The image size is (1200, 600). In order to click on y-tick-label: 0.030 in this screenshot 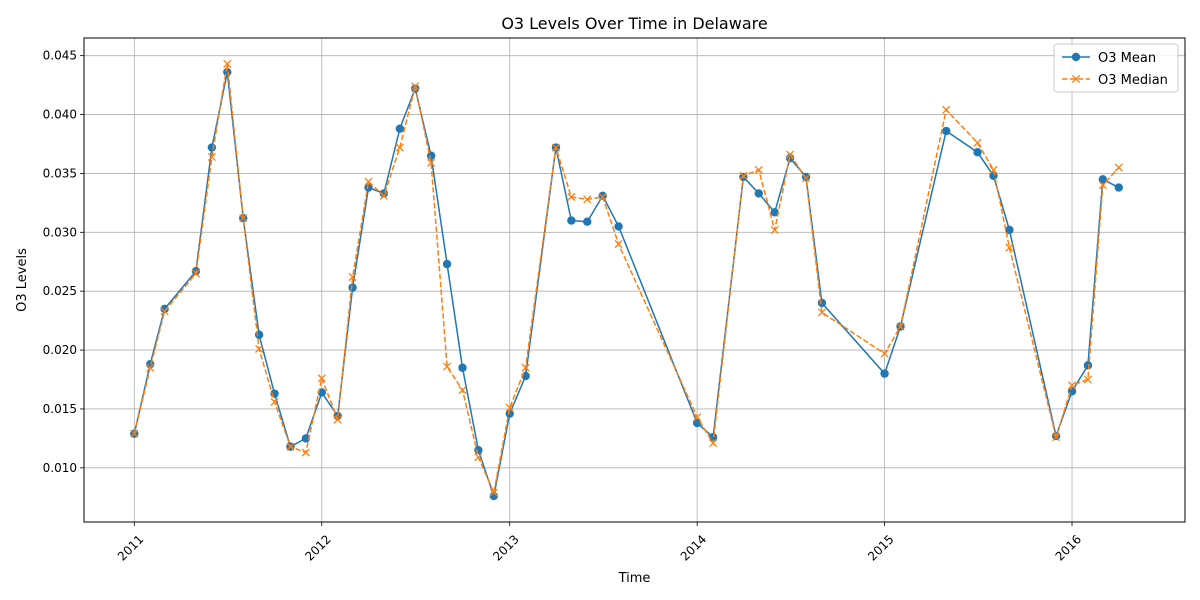, I will do `click(60, 232)`.